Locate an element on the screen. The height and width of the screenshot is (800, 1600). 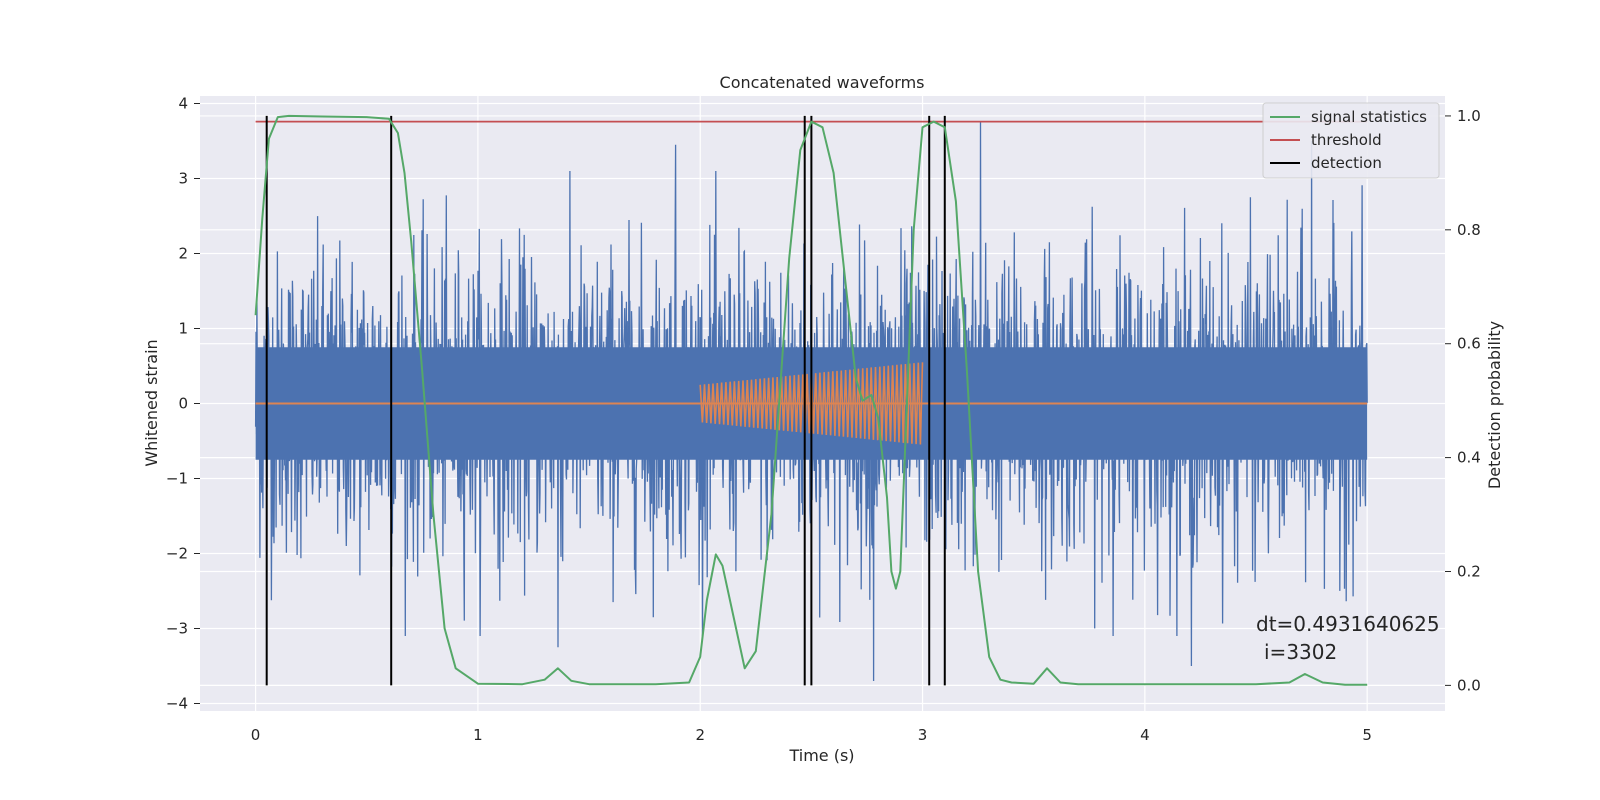
y2-tick-label: 1.0 is located at coordinates (1469, 116).